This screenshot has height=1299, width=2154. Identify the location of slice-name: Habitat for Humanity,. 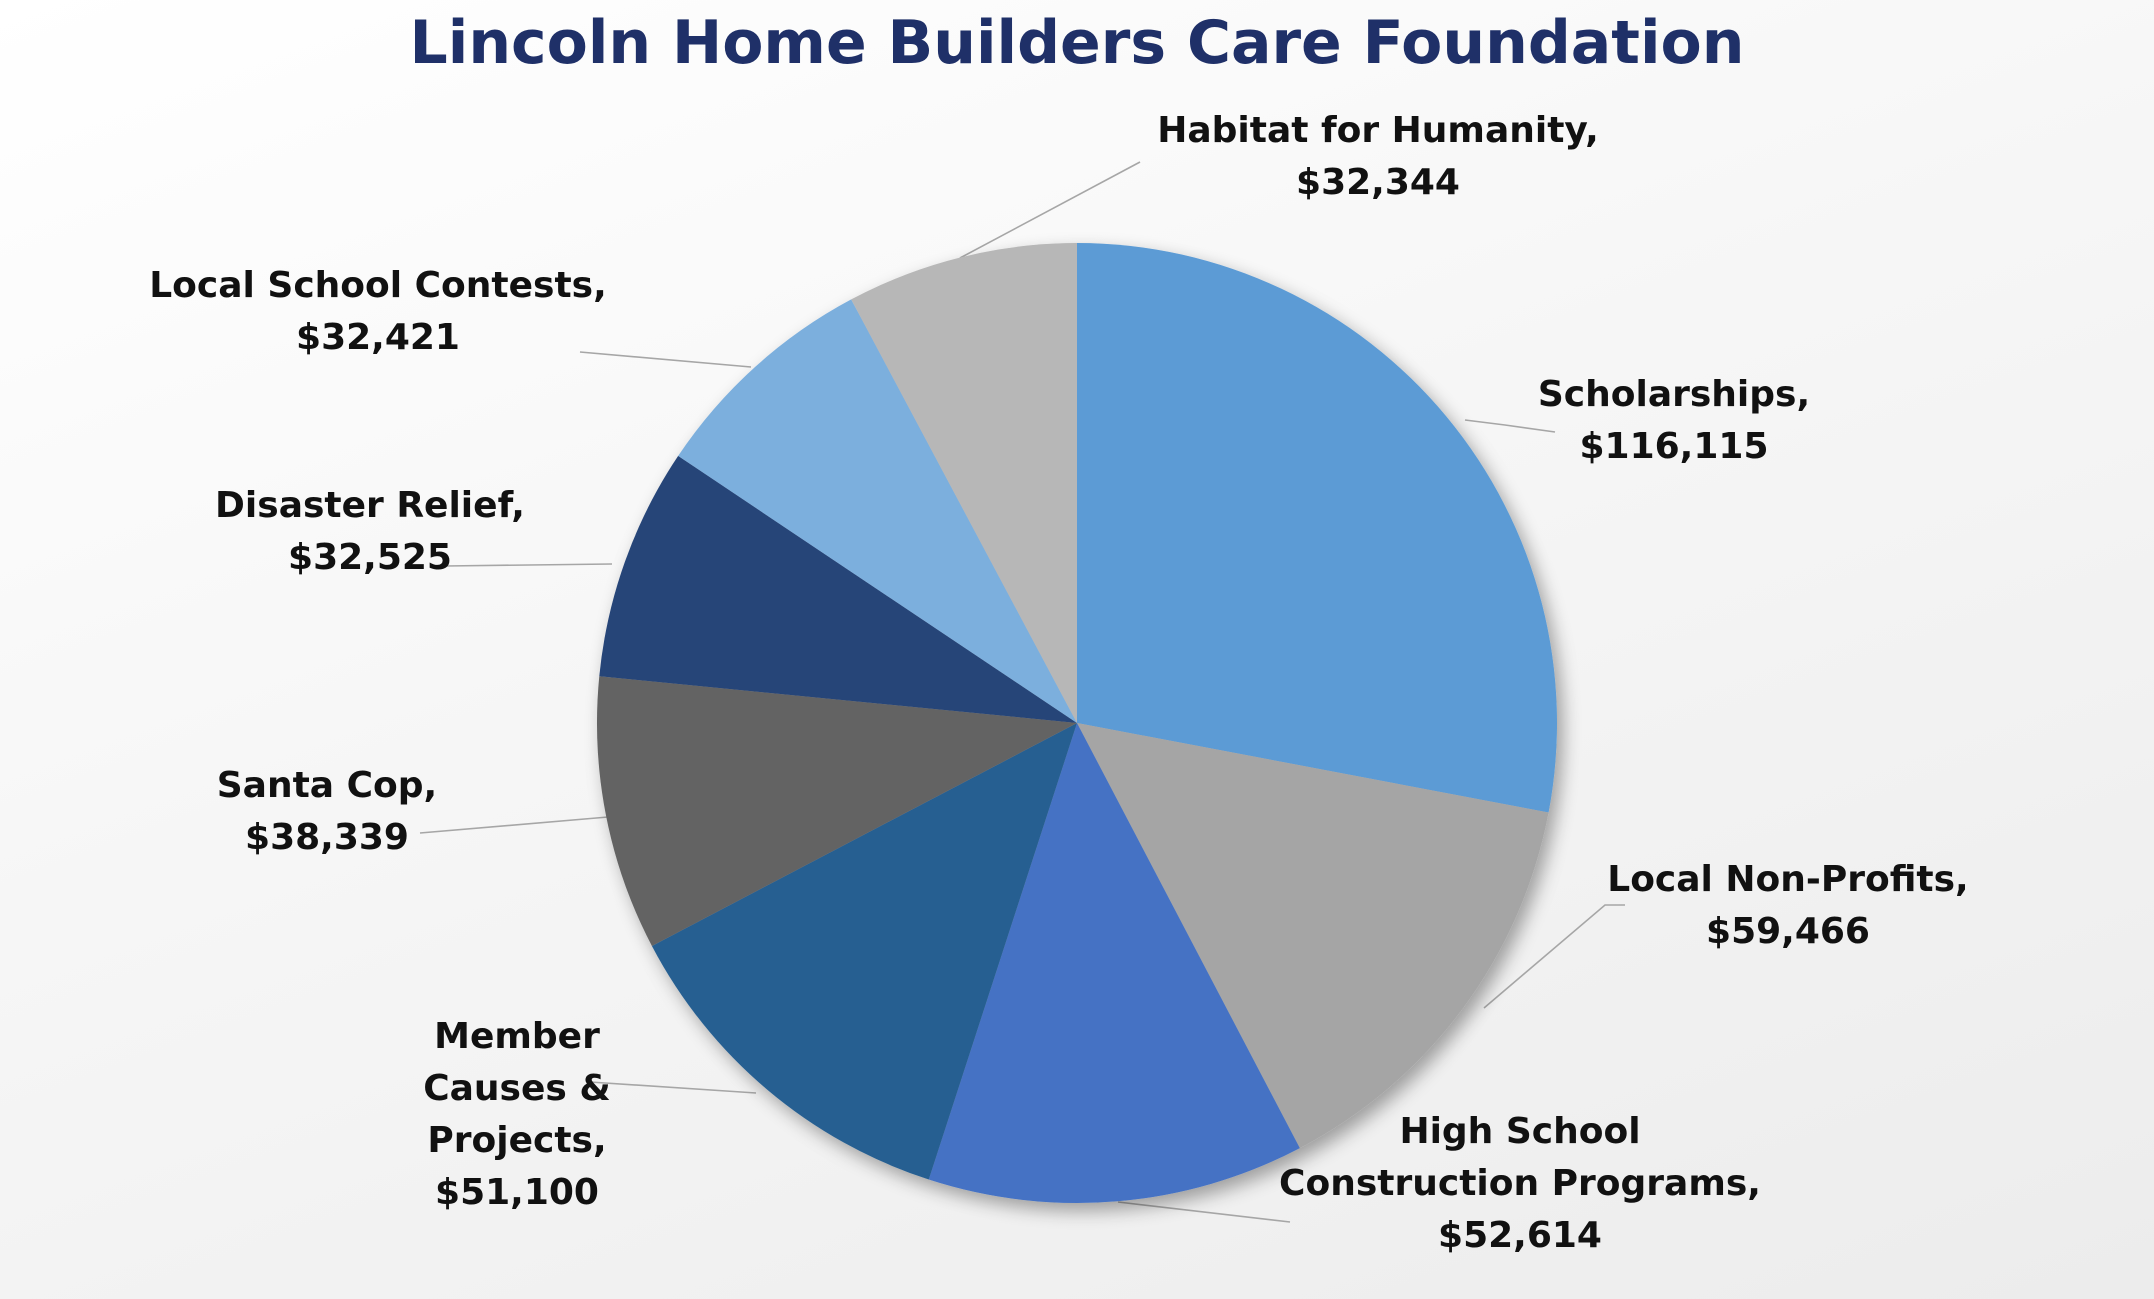
(1378, 130).